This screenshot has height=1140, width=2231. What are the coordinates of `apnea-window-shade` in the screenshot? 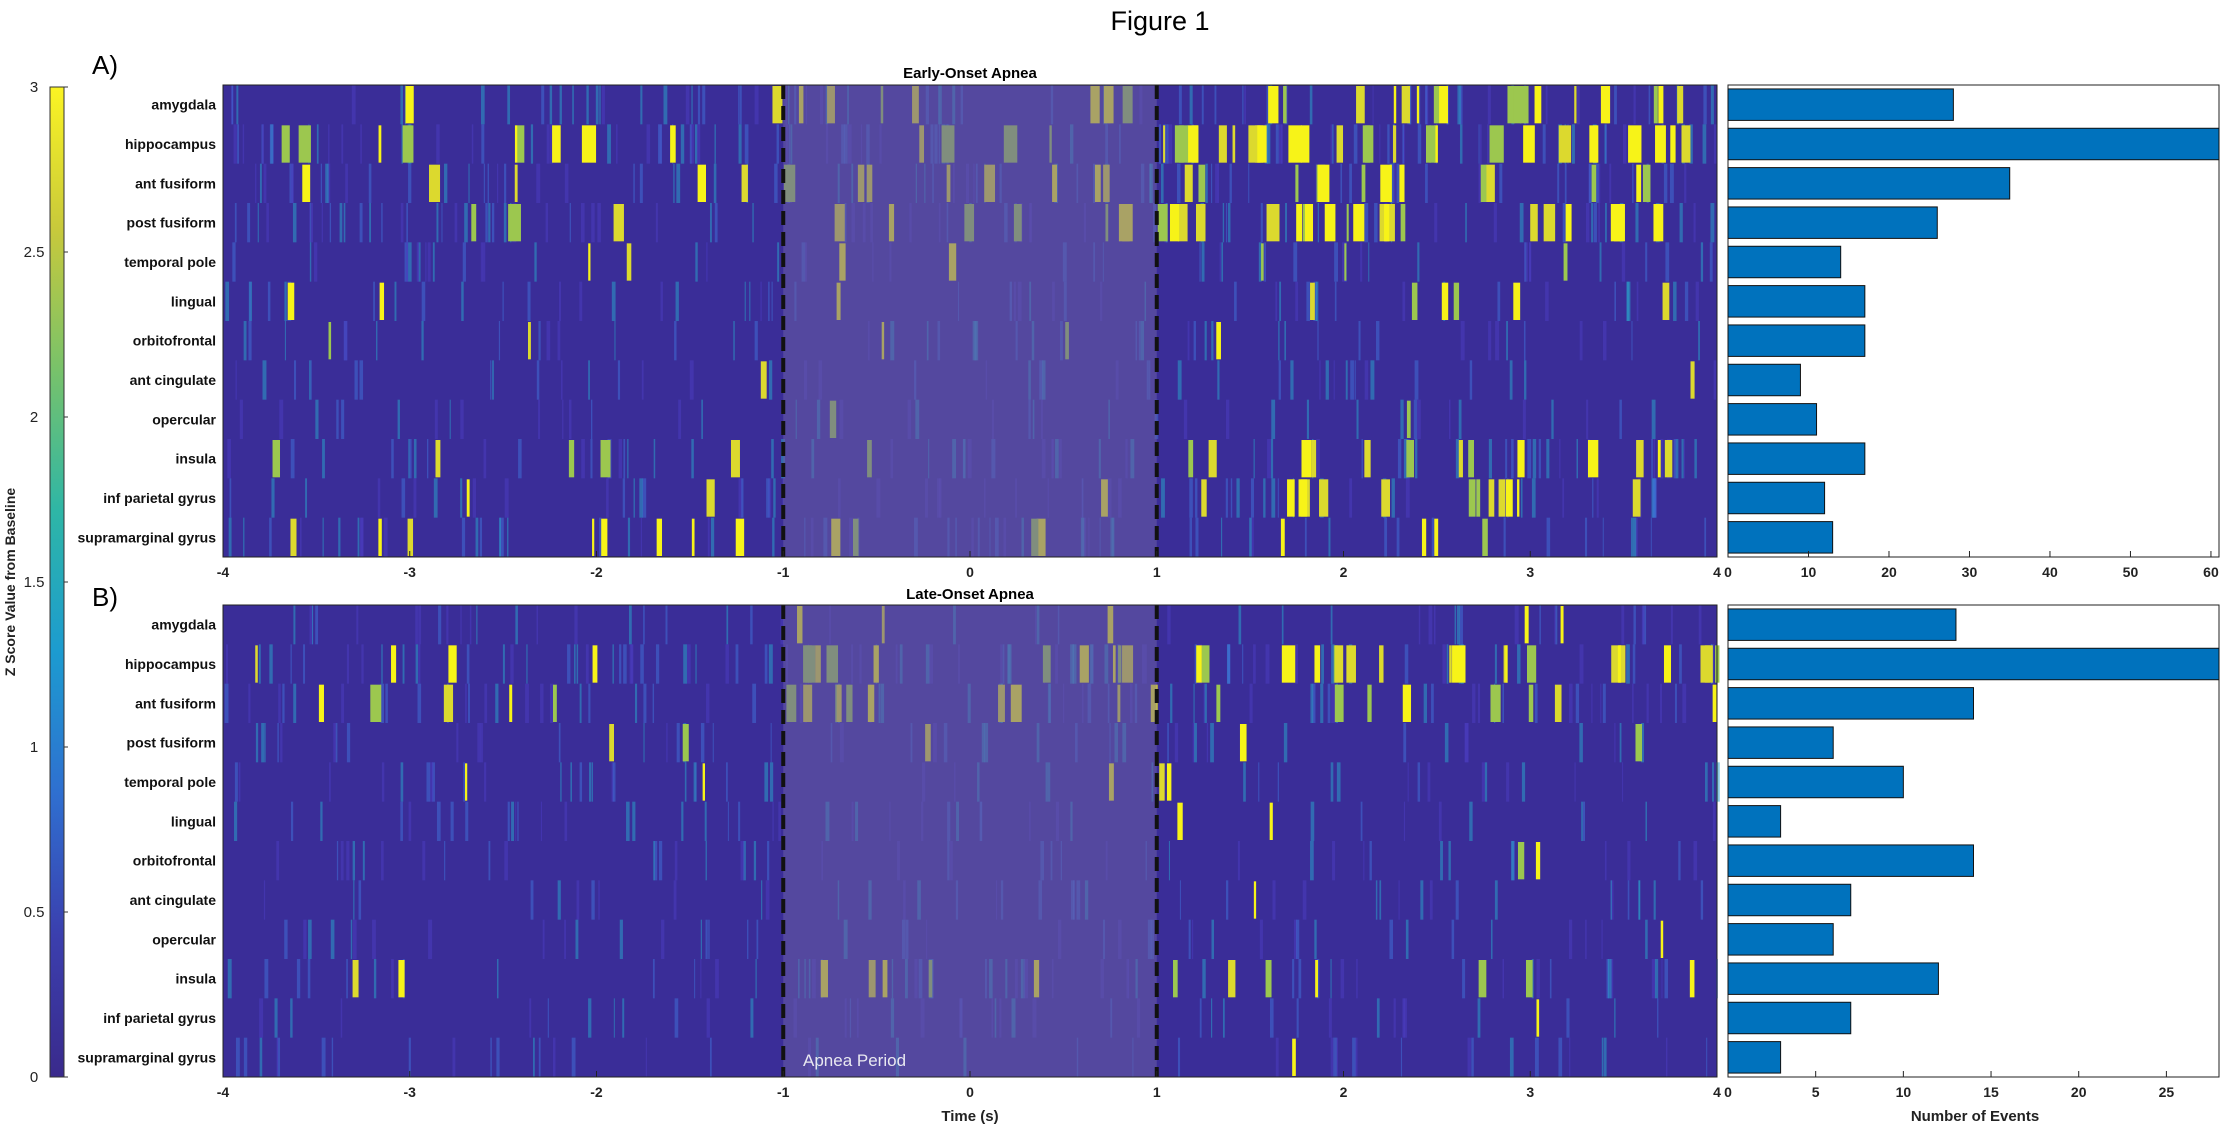 It's located at (970, 841).